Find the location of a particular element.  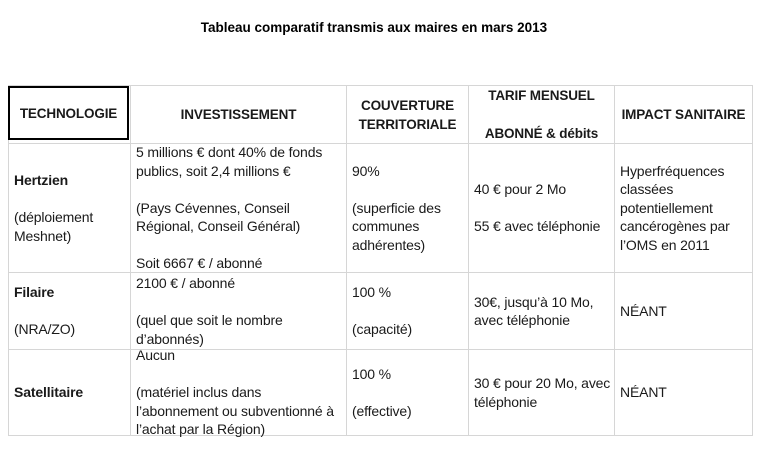

column-header-label: IMPACT SANITAIRE is located at coordinates (683, 114).